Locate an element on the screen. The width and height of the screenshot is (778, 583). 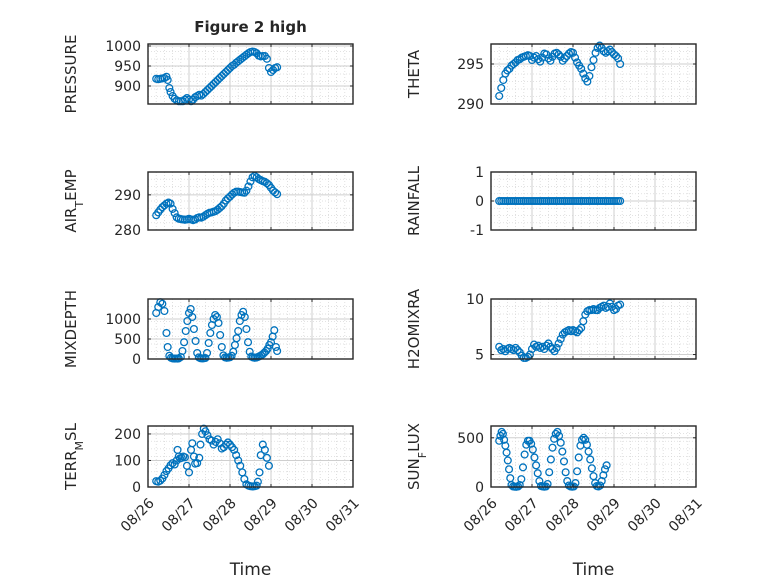
y-tick-label: 280 is located at coordinates (127, 231).